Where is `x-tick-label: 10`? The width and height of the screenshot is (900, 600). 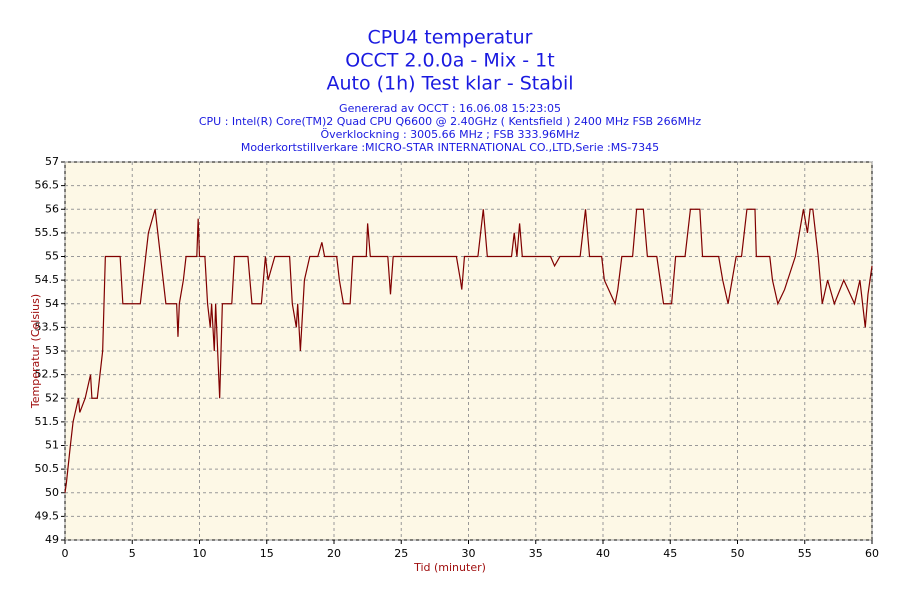 x-tick-label: 10 is located at coordinates (200, 553).